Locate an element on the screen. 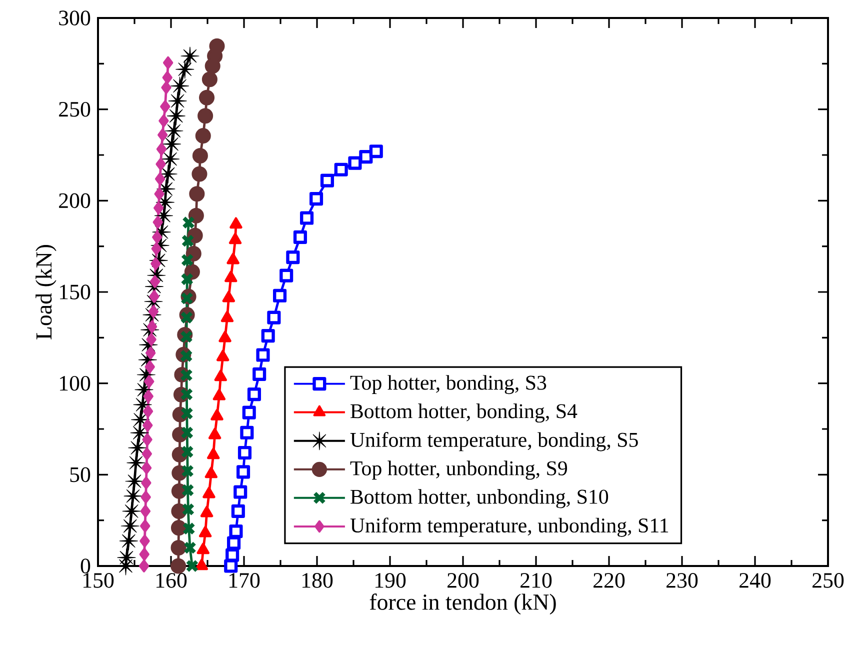 This screenshot has height=650, width=850. y-tick-label: 200 is located at coordinates (74, 200).